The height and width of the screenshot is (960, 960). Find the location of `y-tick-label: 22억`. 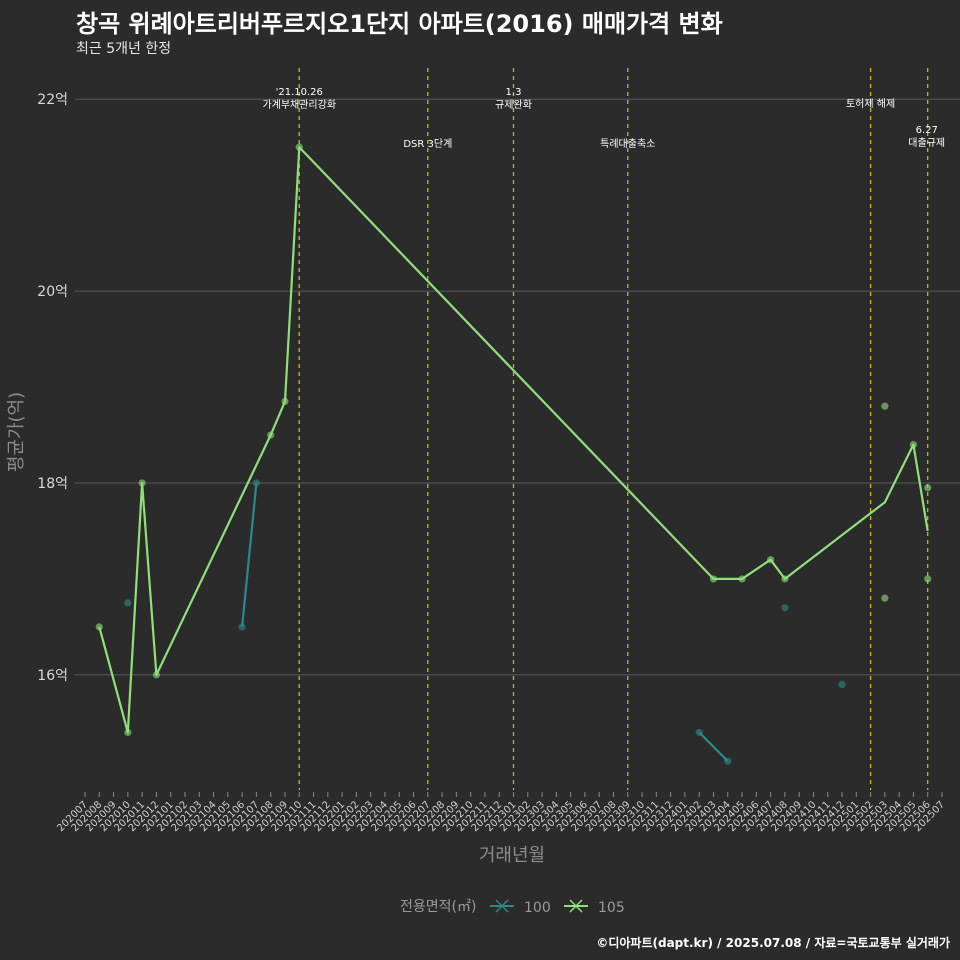

y-tick-label: 22억 is located at coordinates (52, 100).